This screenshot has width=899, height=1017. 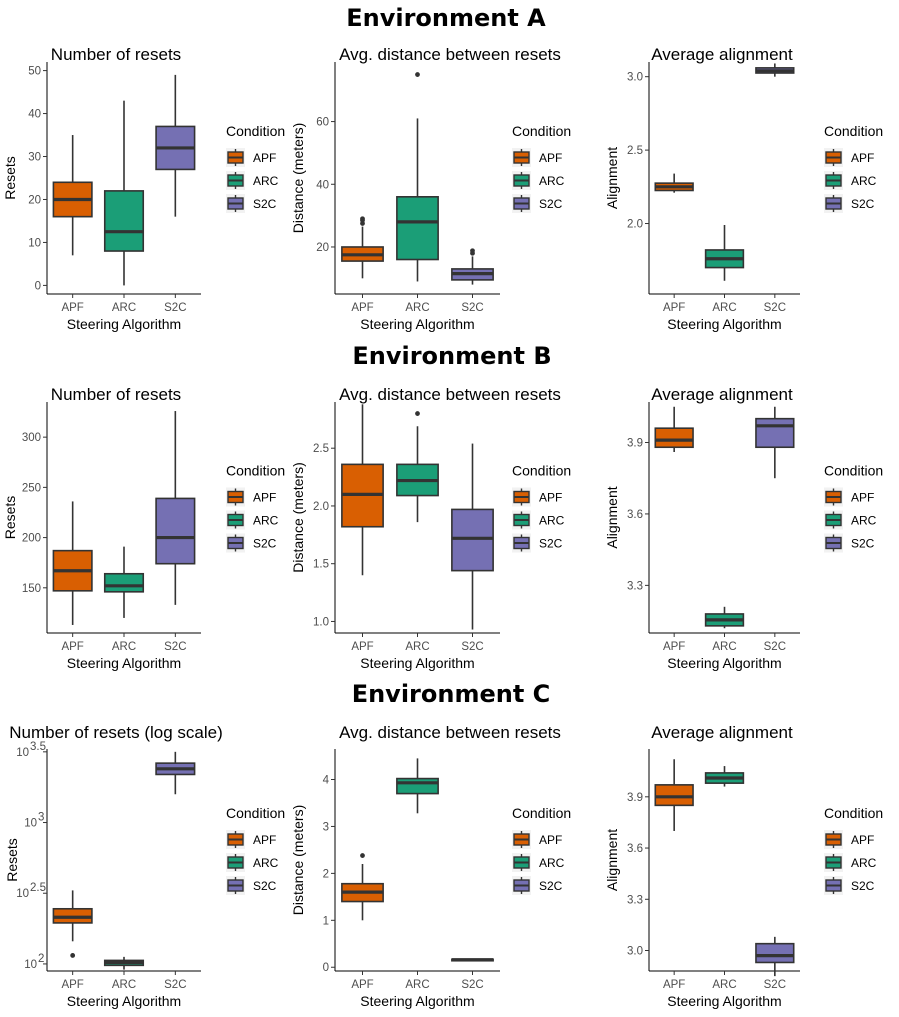 I want to click on enva-alignment-legend-item-apf: APF, so click(x=849, y=157).